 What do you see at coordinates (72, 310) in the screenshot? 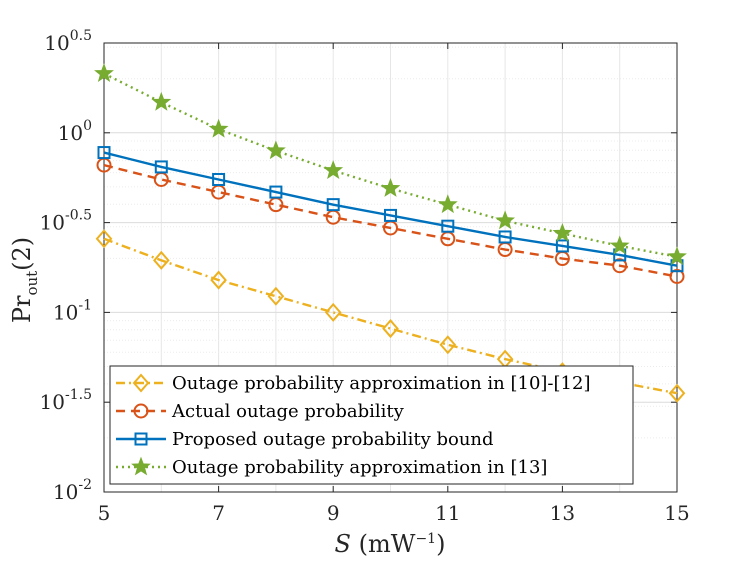
I see `y-tick-label: 10⁻¹` at bounding box center [72, 310].